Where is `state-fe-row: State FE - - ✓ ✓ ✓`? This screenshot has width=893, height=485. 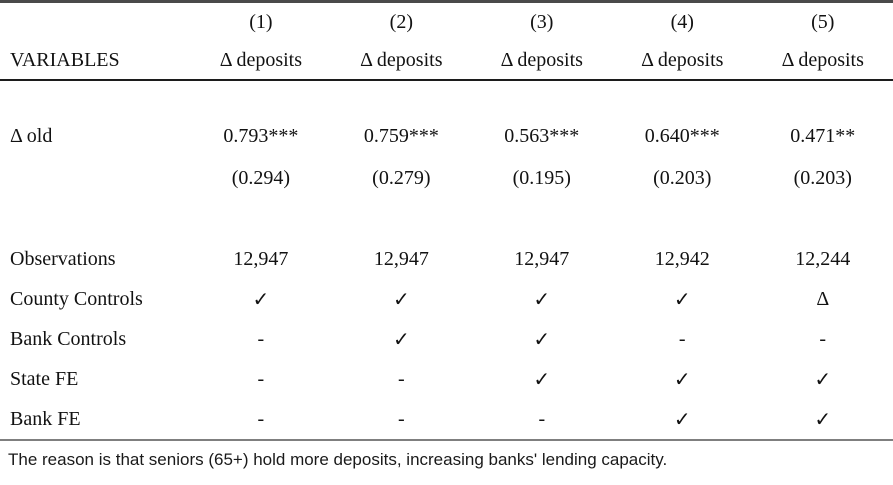 state-fe-row: State FE - - ✓ ✓ ✓ is located at coordinates (446, 380).